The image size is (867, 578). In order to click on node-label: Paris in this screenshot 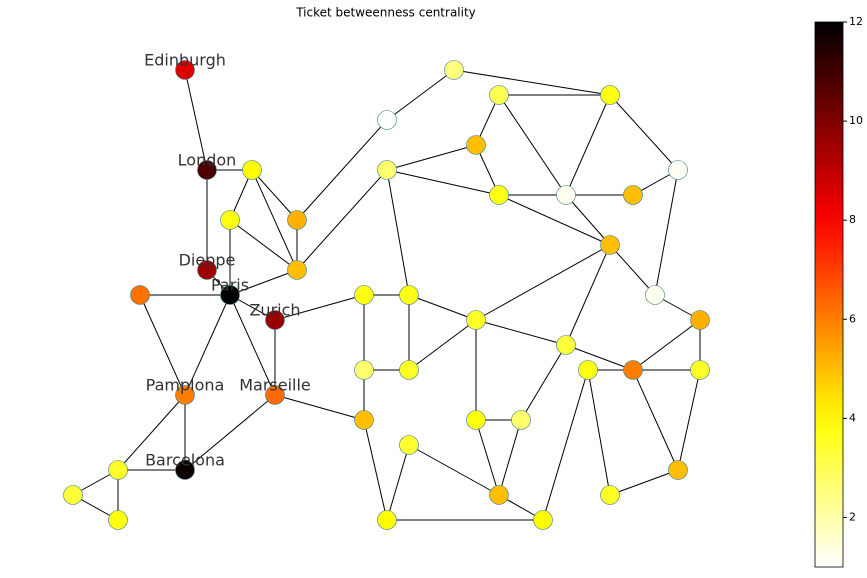, I will do `click(230, 285)`.